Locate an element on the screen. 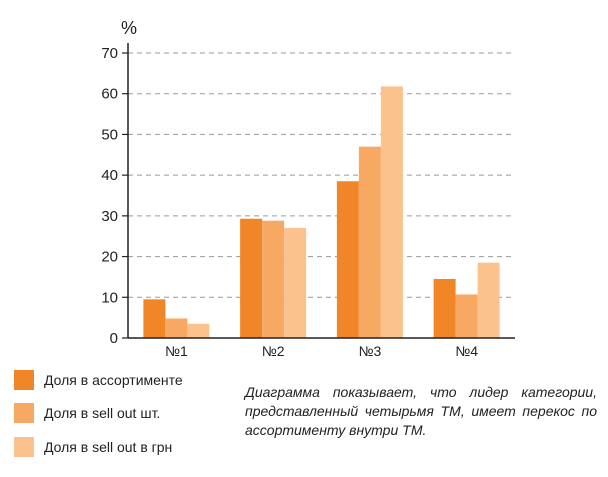  y-tick-label-10: 10 is located at coordinates (109, 297).